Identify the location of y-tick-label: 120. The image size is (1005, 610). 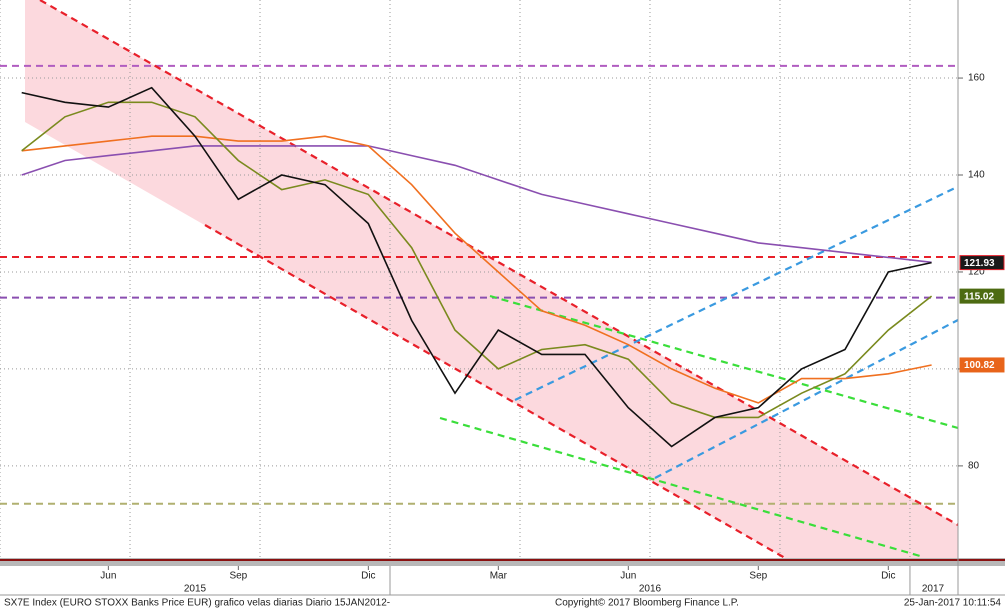
(976, 272).